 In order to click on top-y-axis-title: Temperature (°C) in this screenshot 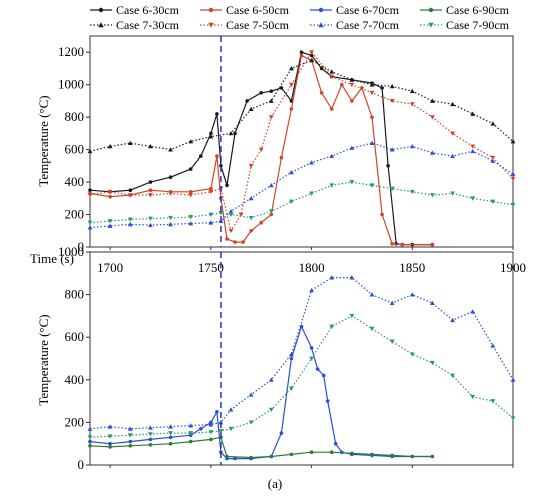, I will do `click(43, 140)`.